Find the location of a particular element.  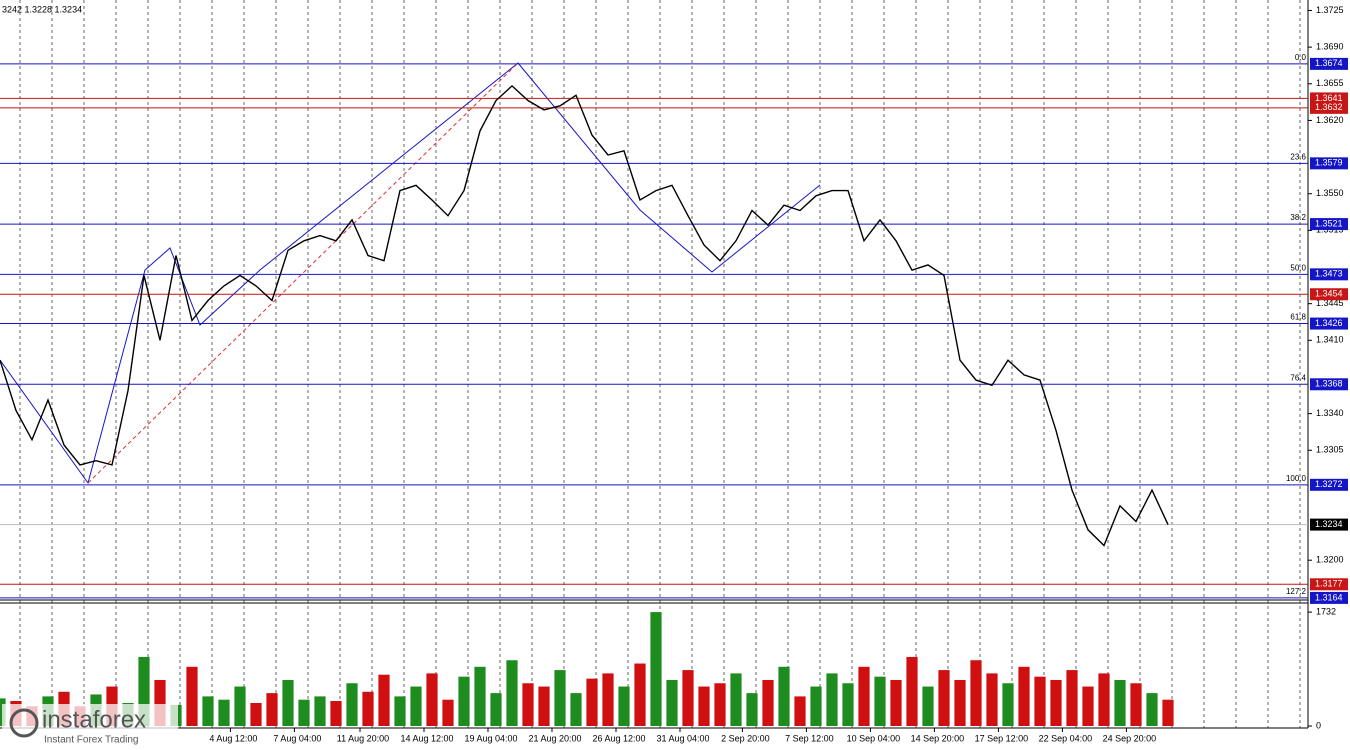

level-label: 1.3632 is located at coordinates (1329, 107).